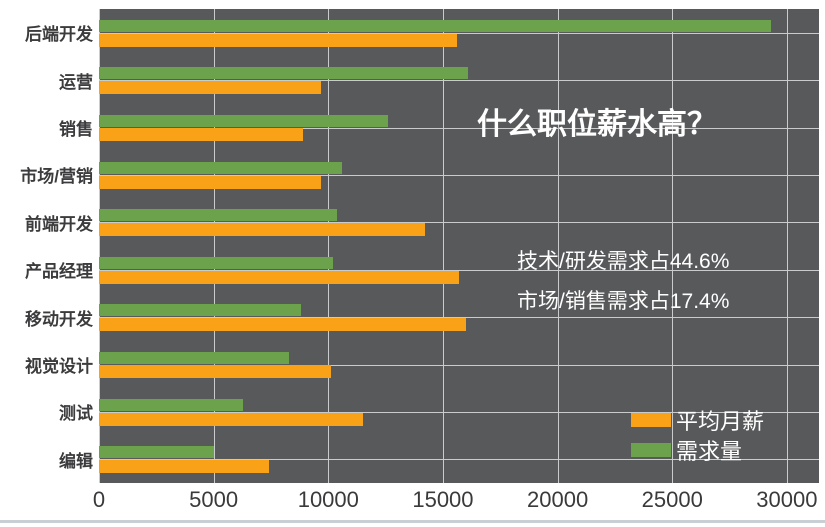 The image size is (825, 527). I want to click on legend: 平均月薪 需求量, so click(697, 441).